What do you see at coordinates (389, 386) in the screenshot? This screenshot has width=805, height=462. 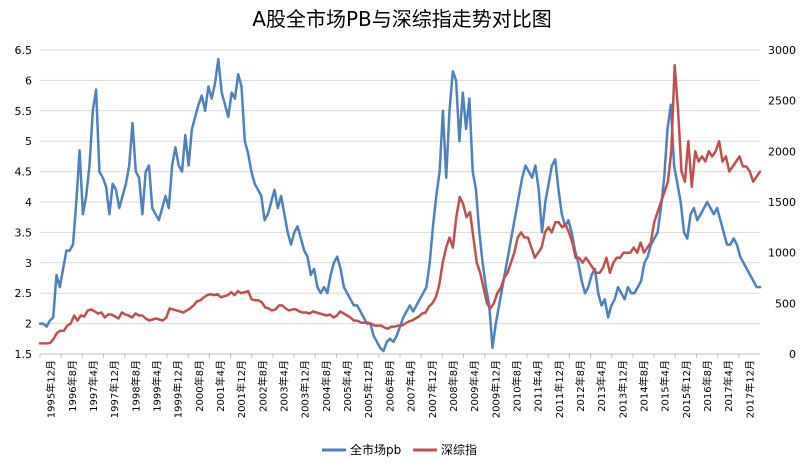 I see `x-tick-label: 2006年8月` at bounding box center [389, 386].